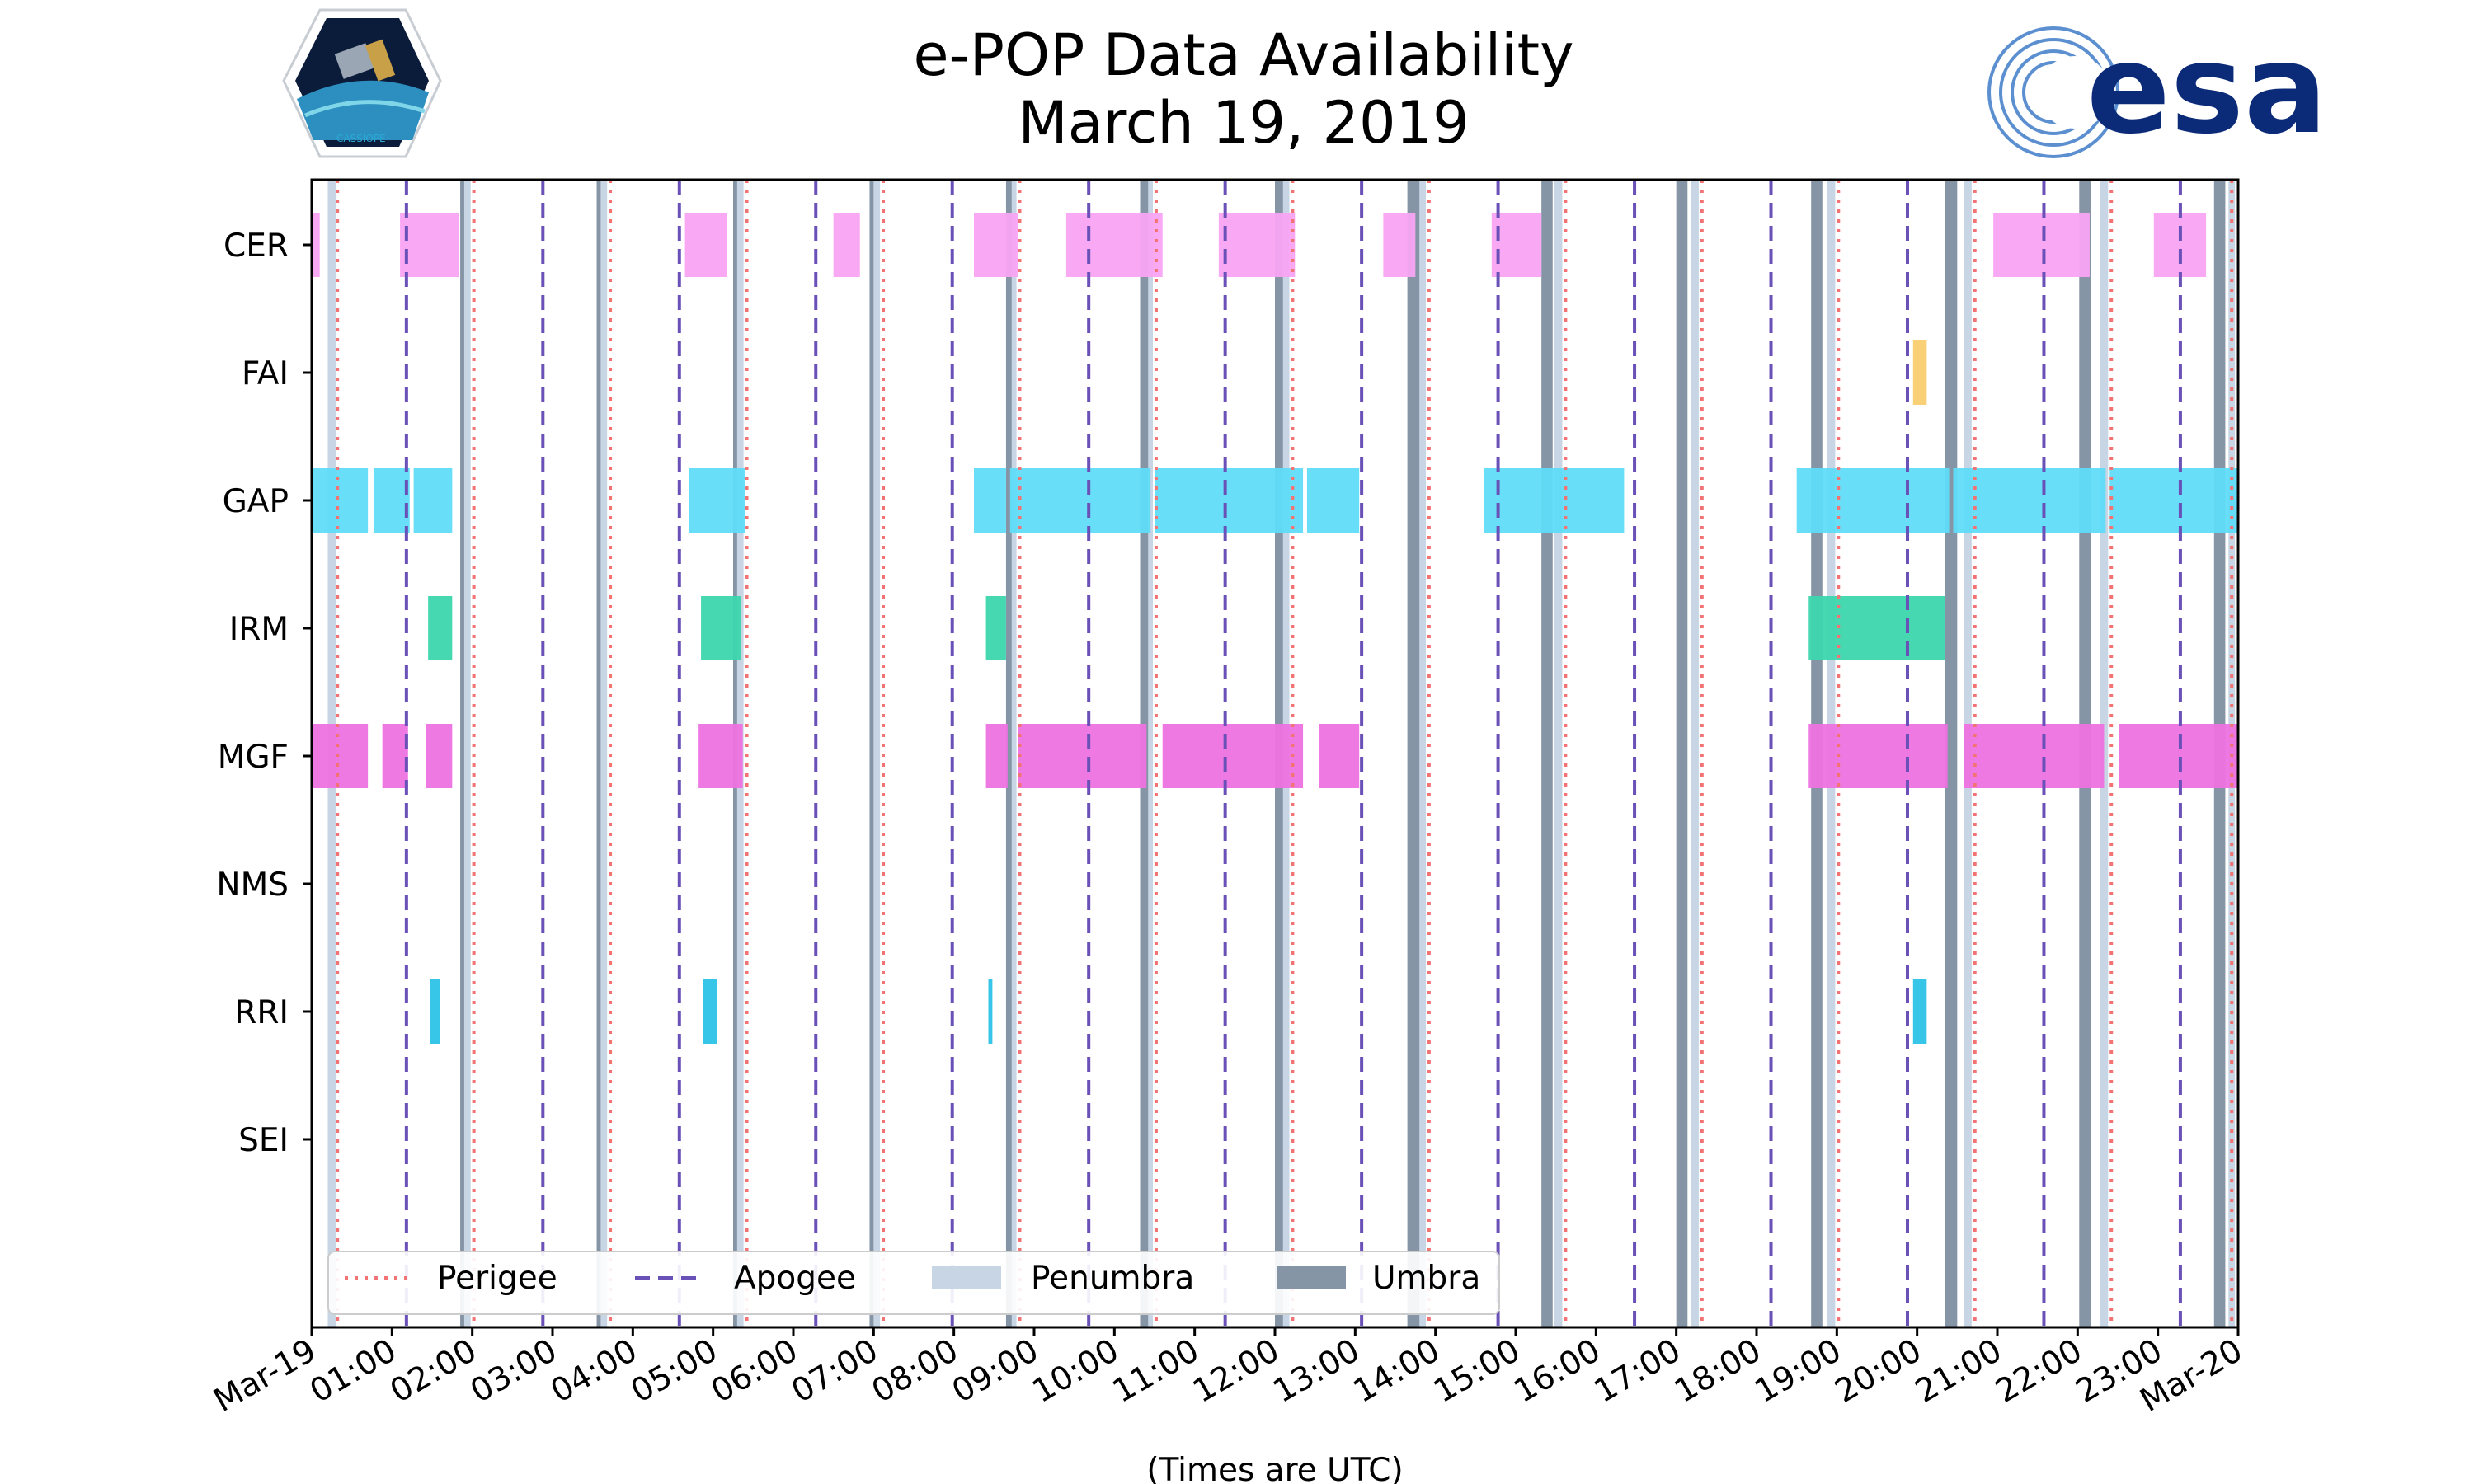 The width and height of the screenshot is (2474, 1484). Describe the element at coordinates (362, 83) in the screenshot. I see `cassiope-logo: CASSIOPE` at that location.